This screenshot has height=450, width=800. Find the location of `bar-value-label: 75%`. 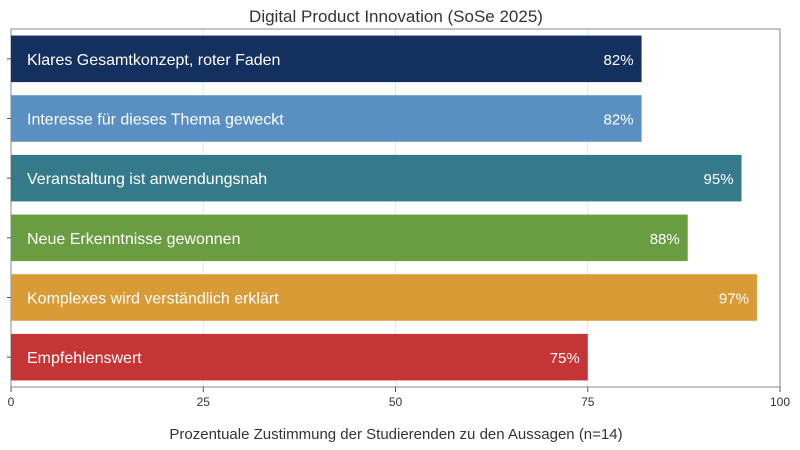

bar-value-label: 75% is located at coordinates (565, 358).